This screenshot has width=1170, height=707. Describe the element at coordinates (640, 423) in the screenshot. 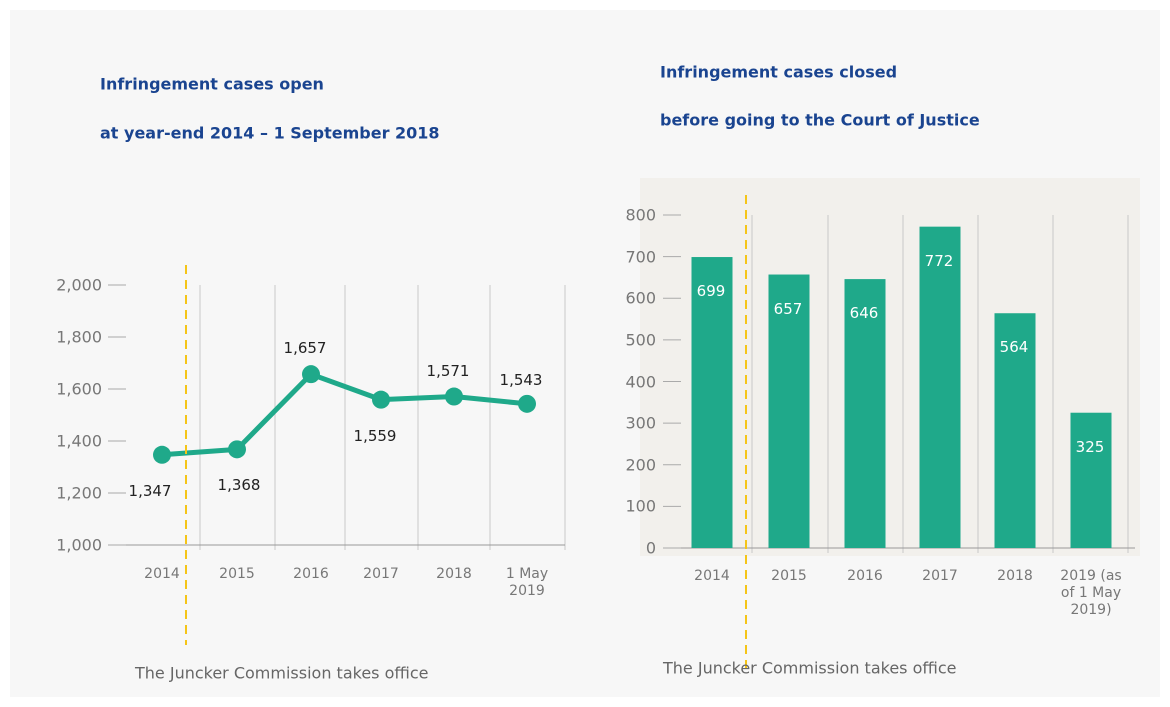

I see `y-tick-label: 300` at that location.